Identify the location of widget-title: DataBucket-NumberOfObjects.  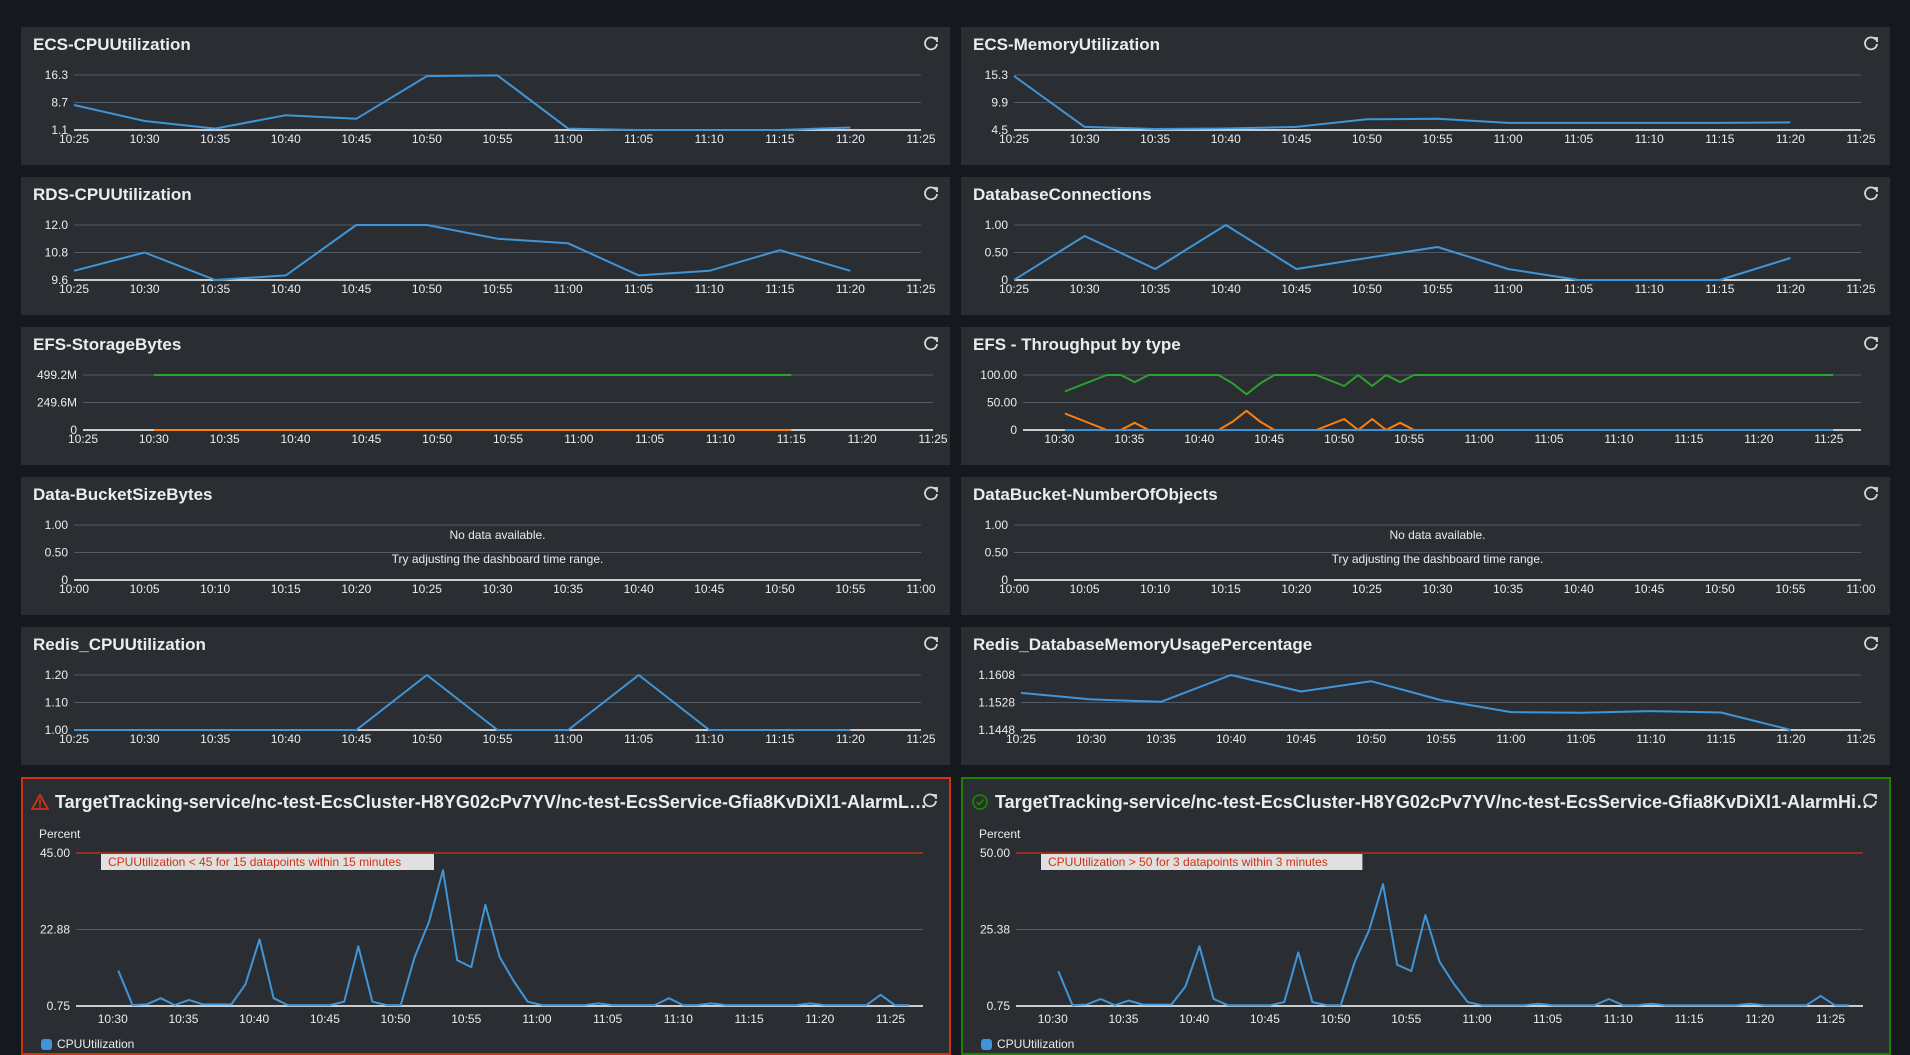
(1095, 494).